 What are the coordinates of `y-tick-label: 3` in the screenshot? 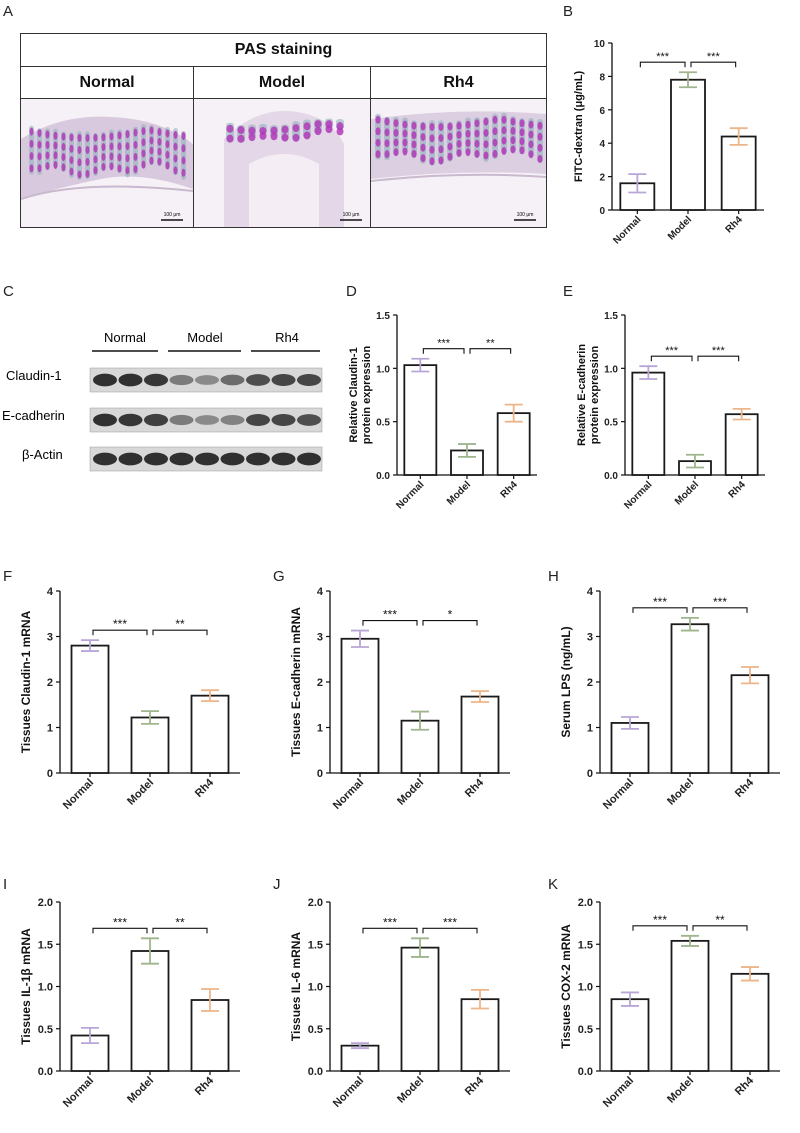 It's located at (590, 638).